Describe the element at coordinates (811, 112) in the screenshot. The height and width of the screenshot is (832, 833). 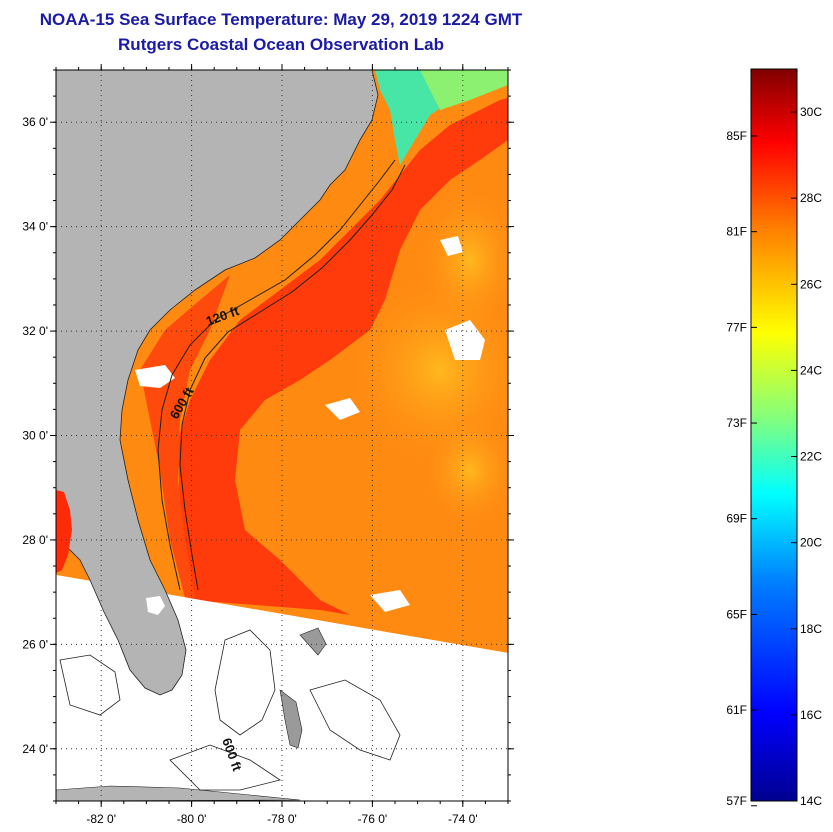
I see `celsius-label: 30C` at that location.